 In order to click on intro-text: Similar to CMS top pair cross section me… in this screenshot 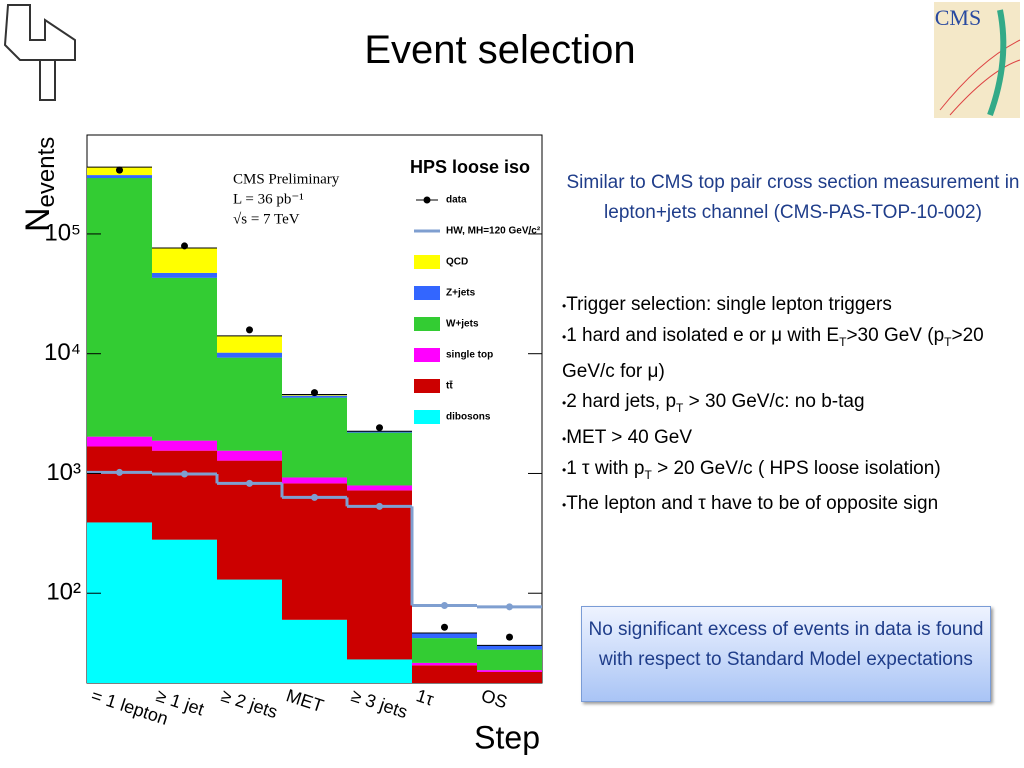, I will do `click(793, 197)`.